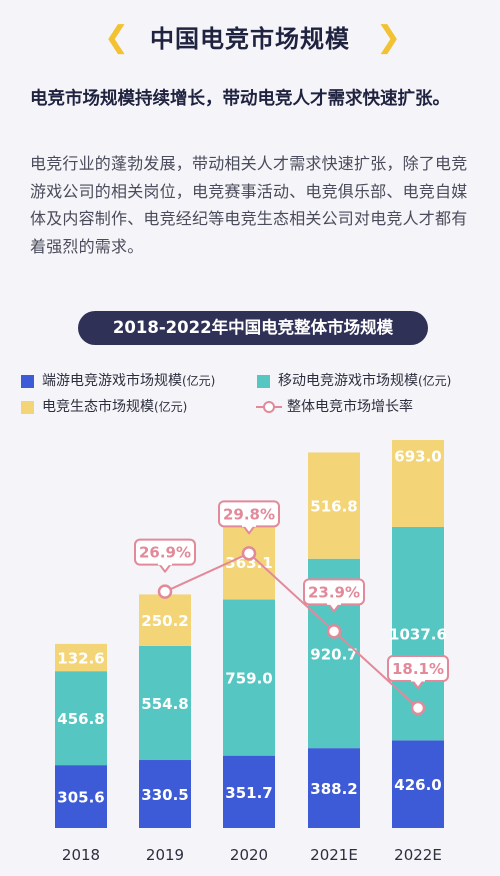 This screenshot has width=500, height=876. Describe the element at coordinates (165, 553) in the screenshot. I see `growth-rate-label: 26.9%` at that location.